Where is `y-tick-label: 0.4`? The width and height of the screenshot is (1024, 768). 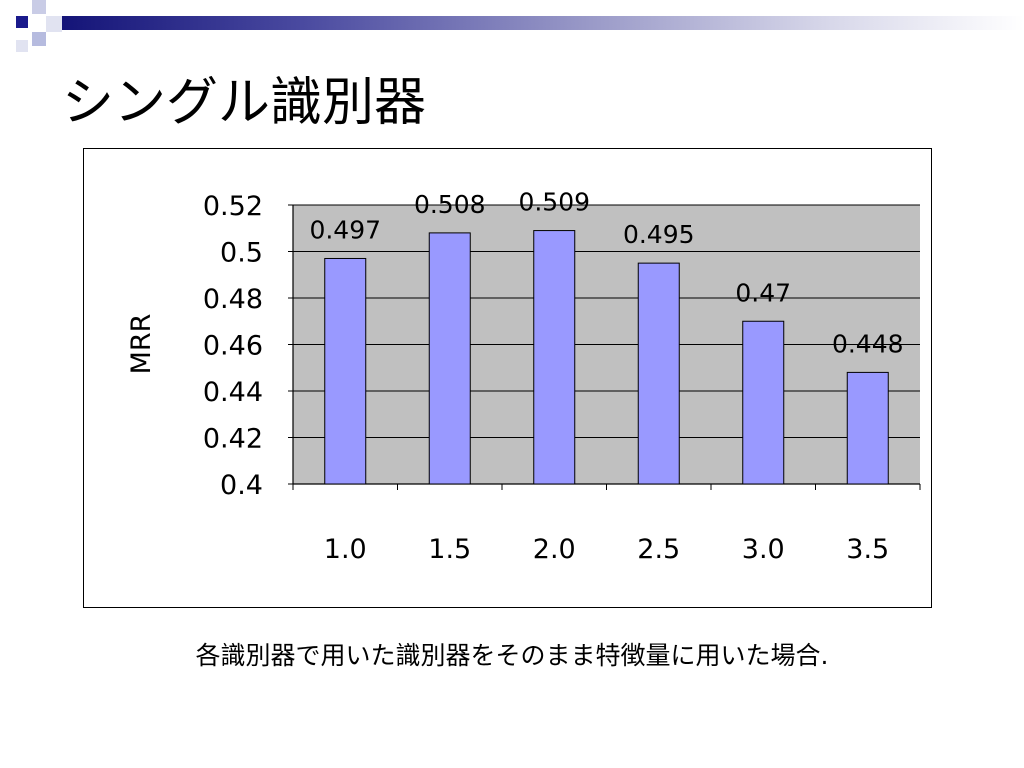
y-tick-label: 0.4 is located at coordinates (241, 485).